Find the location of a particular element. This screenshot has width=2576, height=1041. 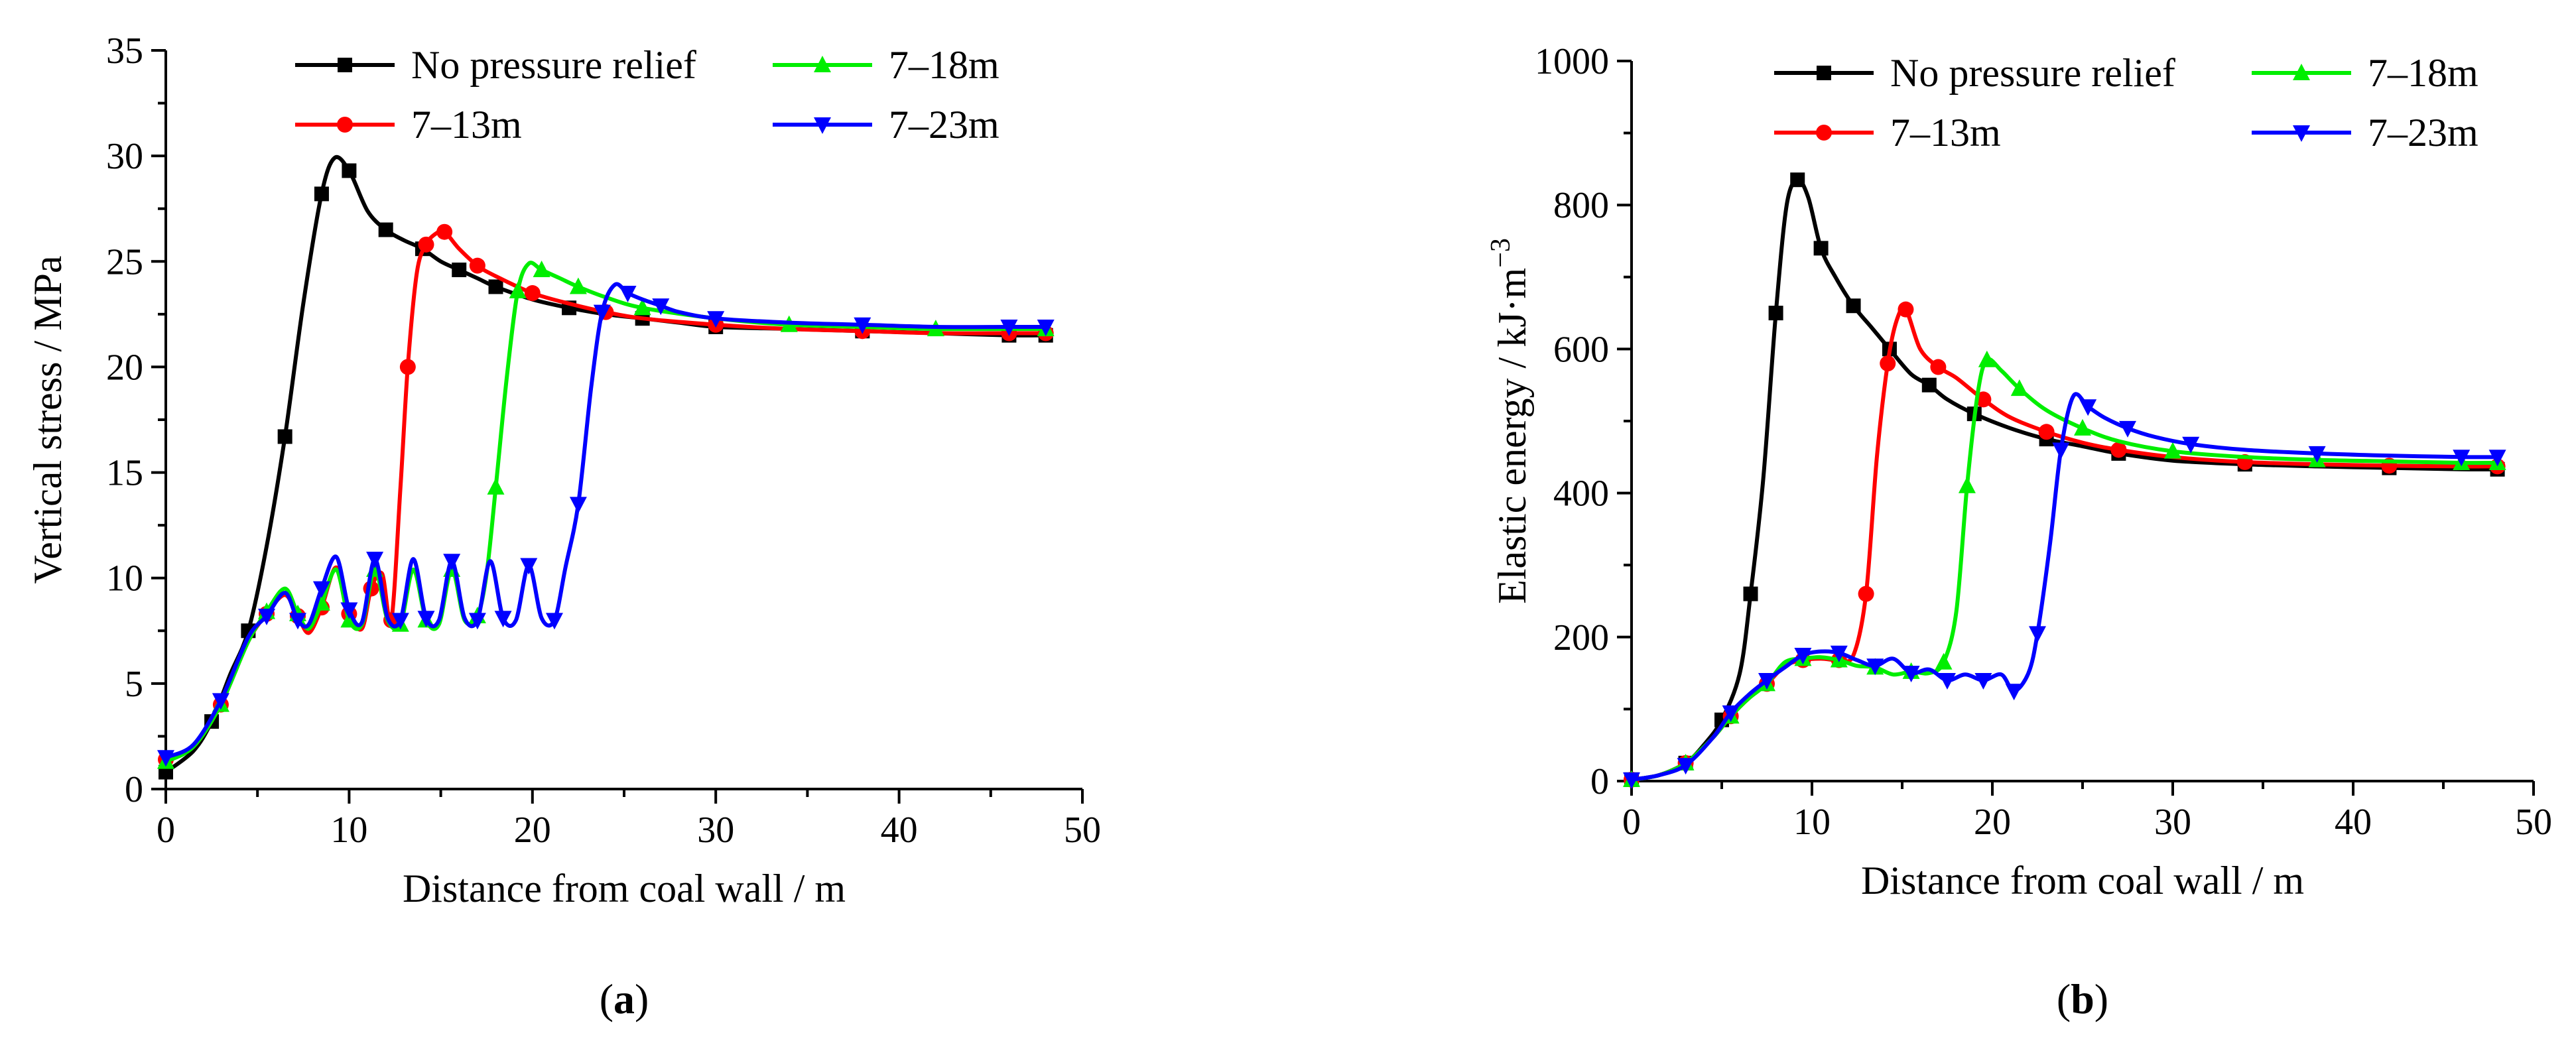

panel-label: (a) is located at coordinates (625, 998).